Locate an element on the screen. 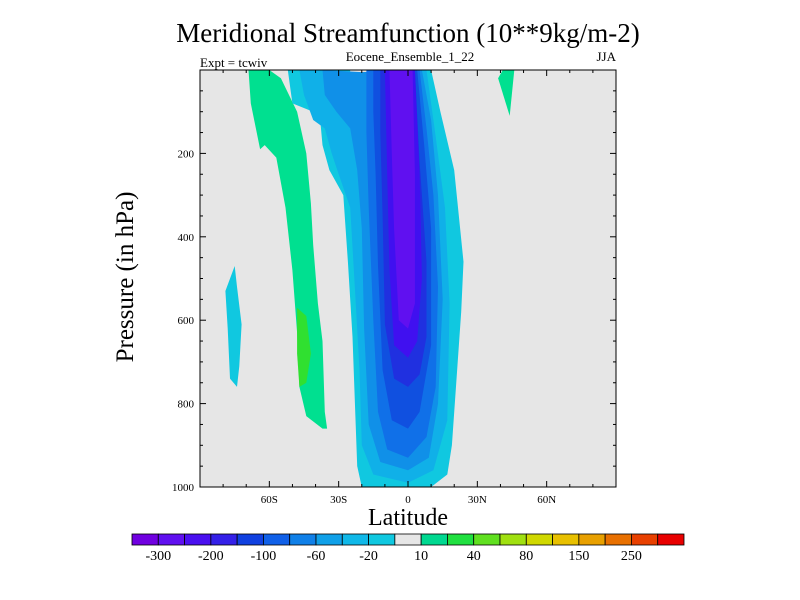  colorbar-label: 80 is located at coordinates (526, 556).